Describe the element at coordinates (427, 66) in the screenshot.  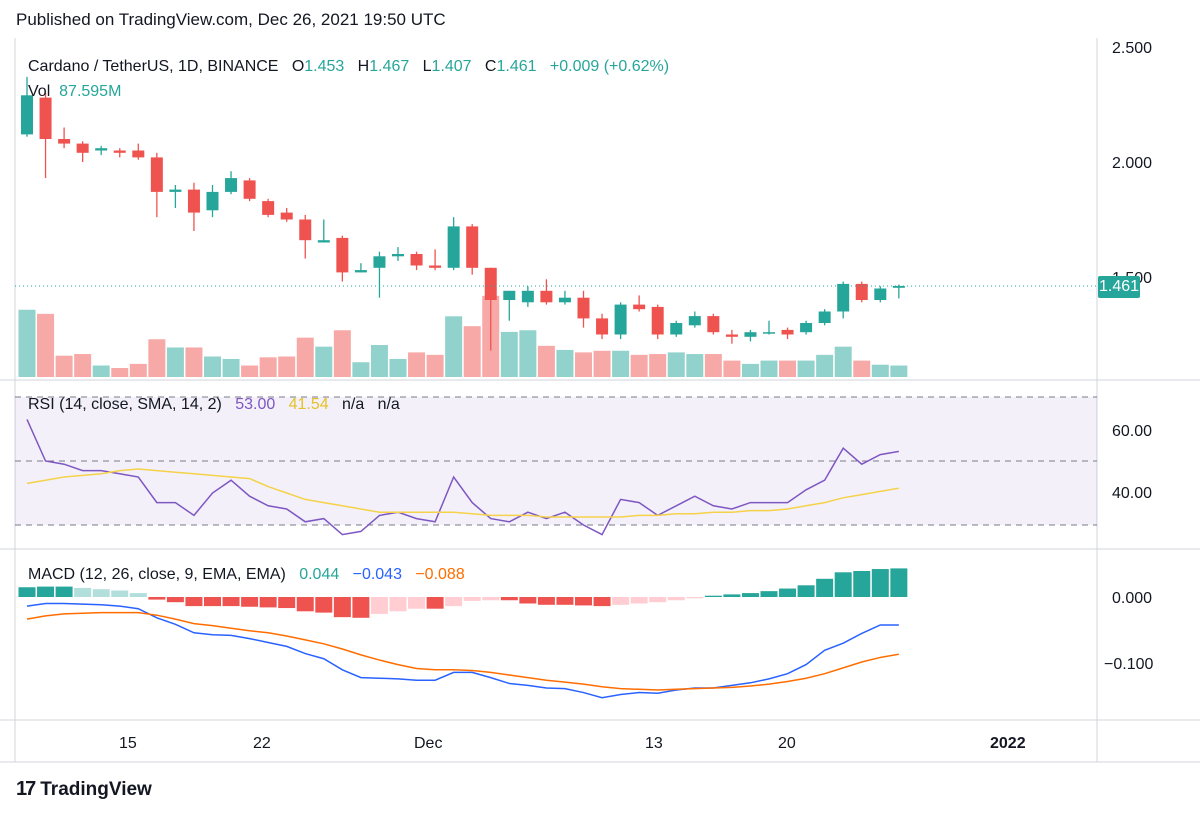
I see `low-label: L` at that location.